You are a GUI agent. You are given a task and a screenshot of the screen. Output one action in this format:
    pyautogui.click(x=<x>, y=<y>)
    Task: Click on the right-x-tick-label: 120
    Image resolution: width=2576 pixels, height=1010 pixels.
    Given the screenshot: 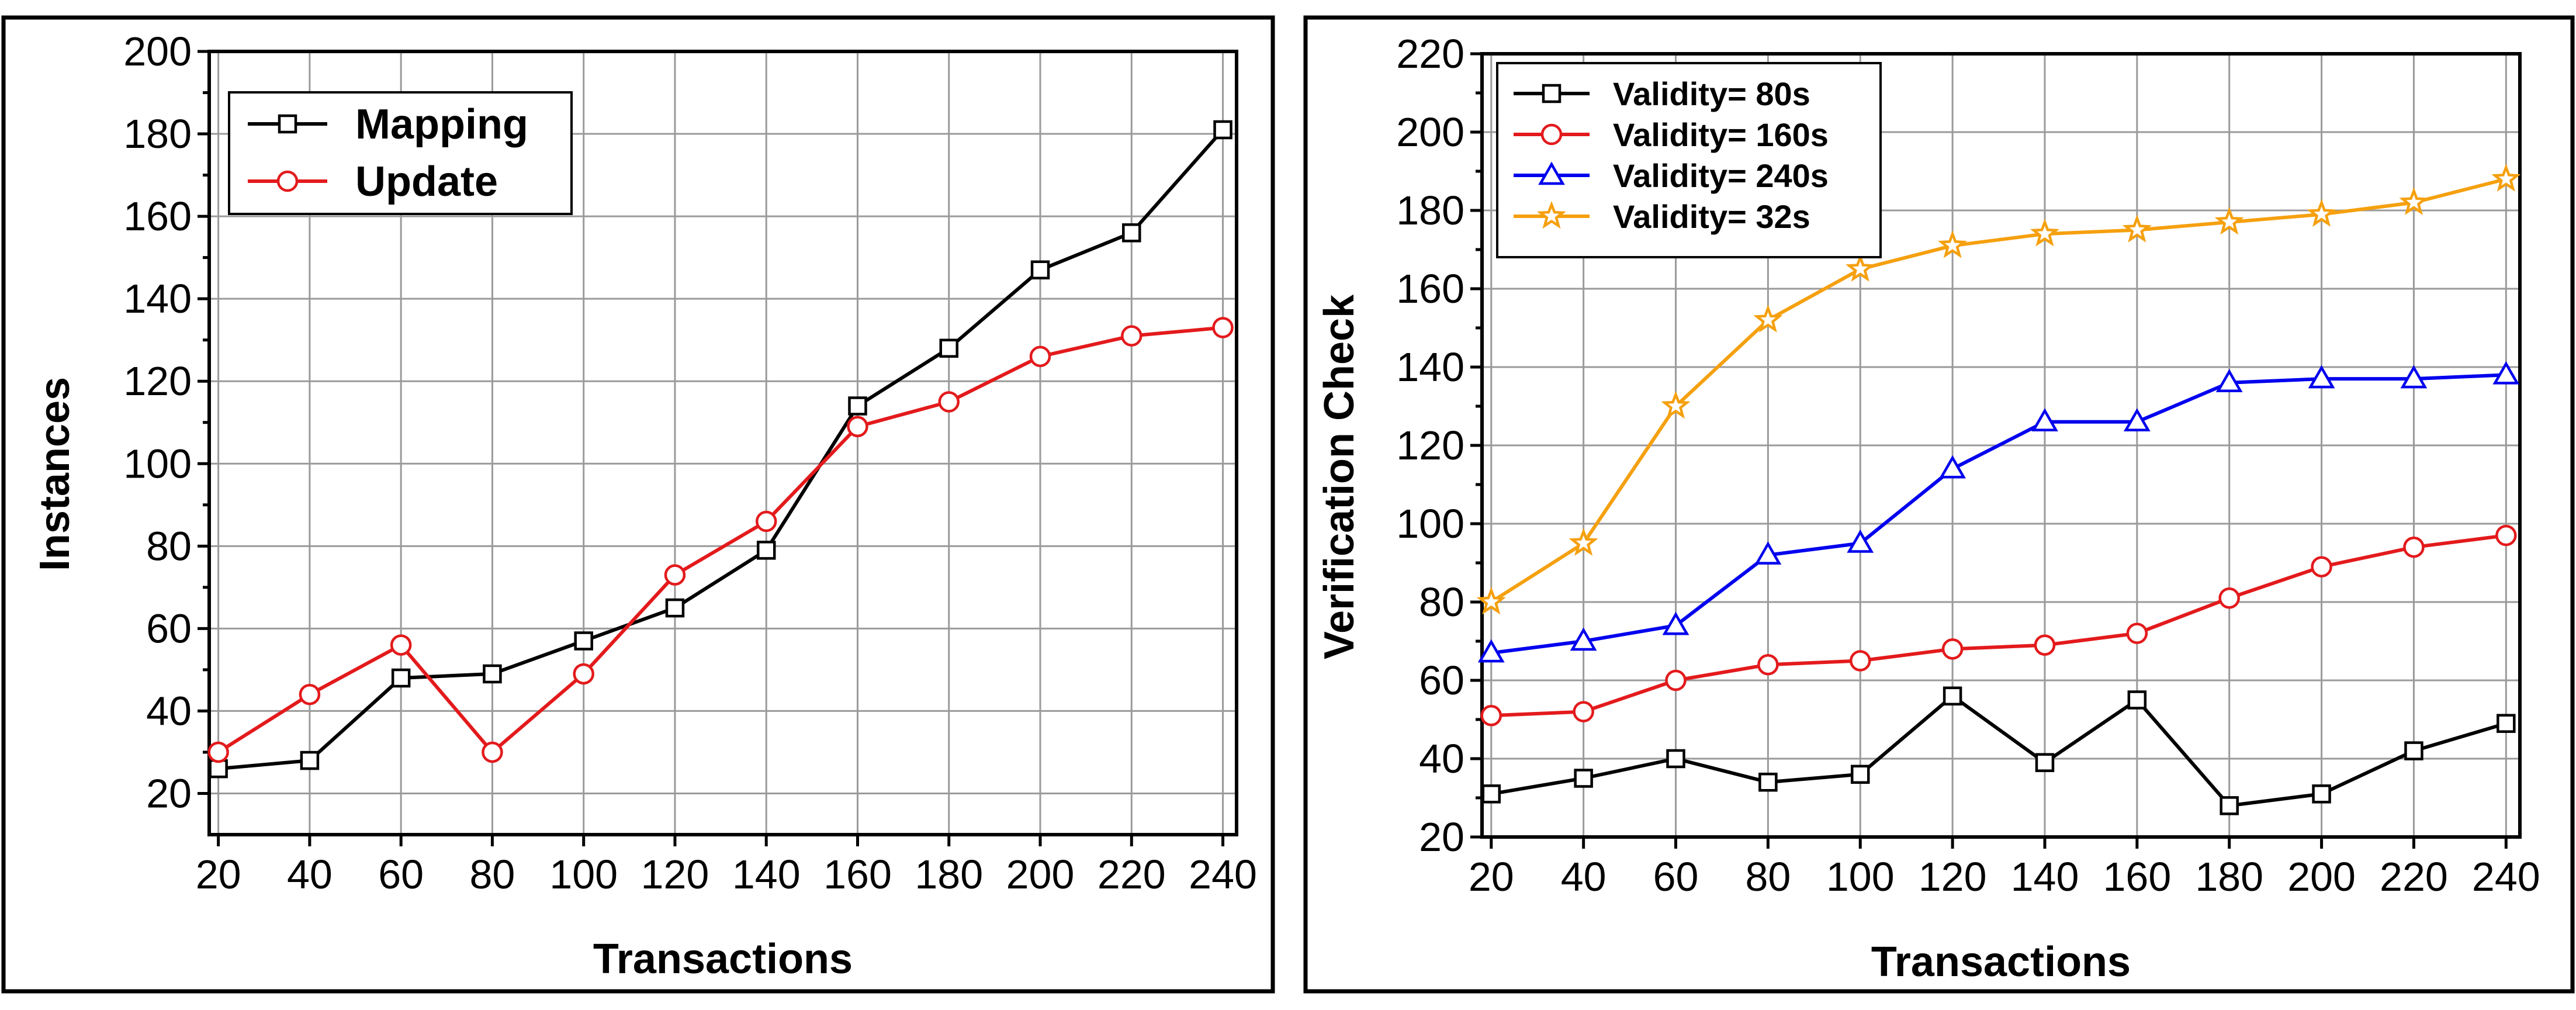 What is the action you would take?
    pyautogui.click(x=1953, y=877)
    